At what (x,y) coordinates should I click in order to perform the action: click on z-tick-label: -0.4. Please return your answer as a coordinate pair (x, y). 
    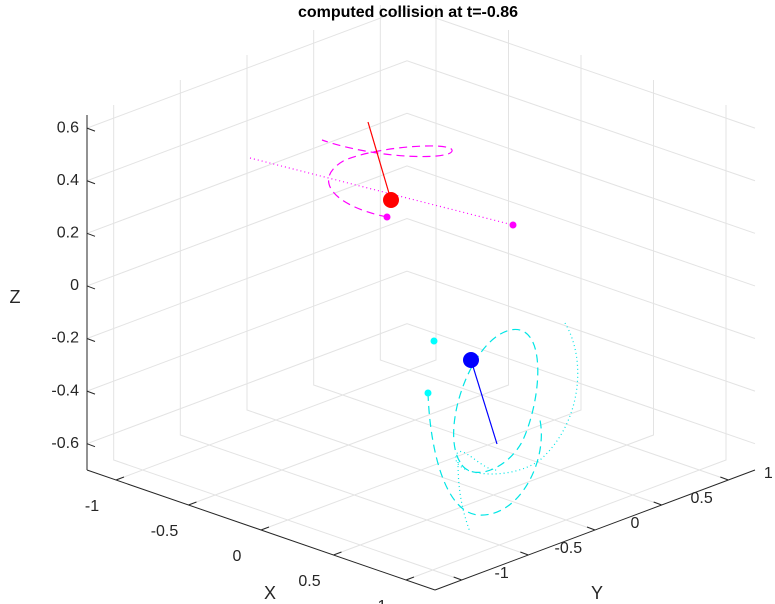
    Looking at the image, I should click on (65, 390).